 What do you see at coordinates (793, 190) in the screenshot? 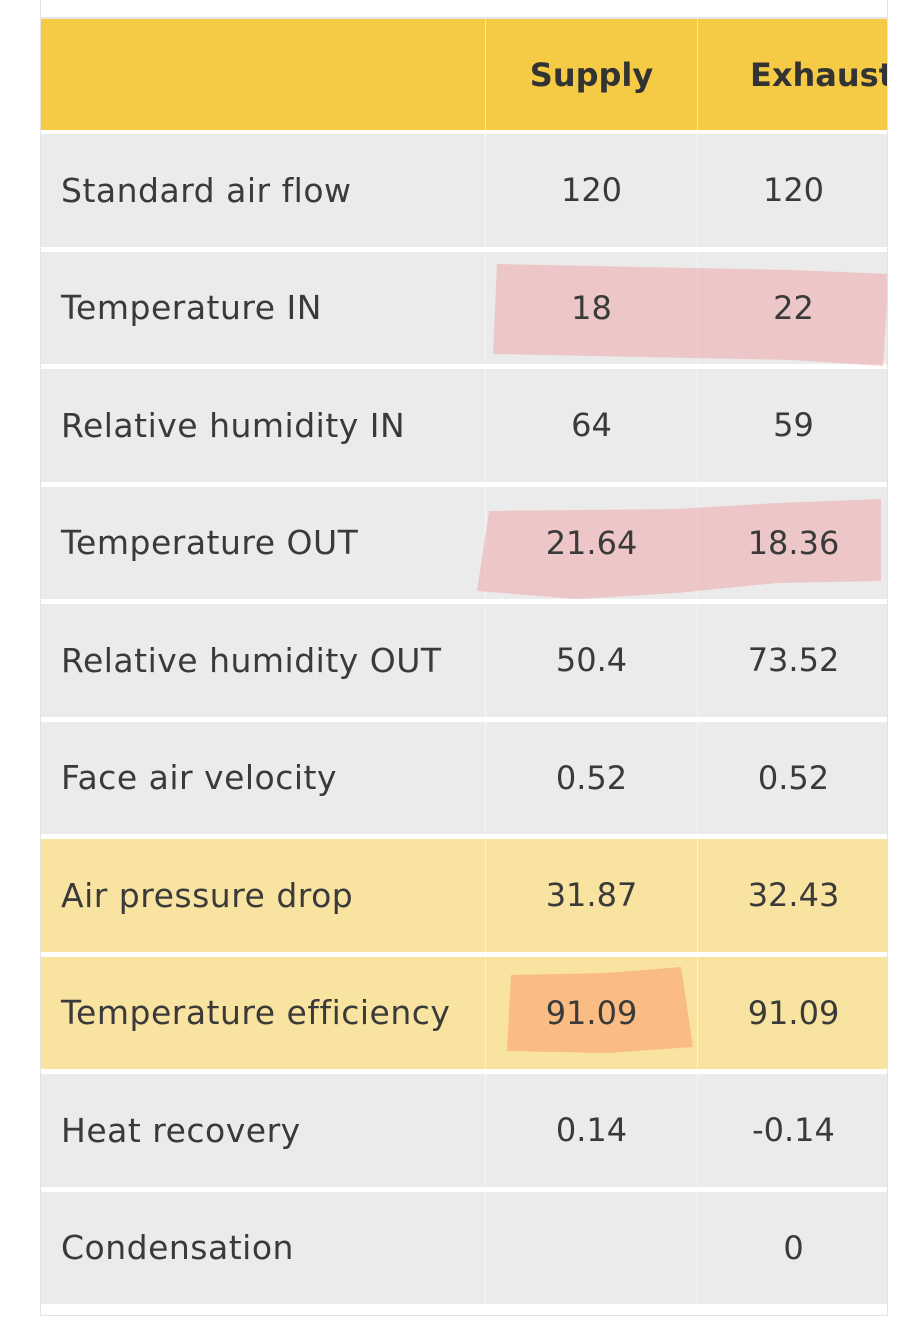
I see `exhaust-value: 120` at bounding box center [793, 190].